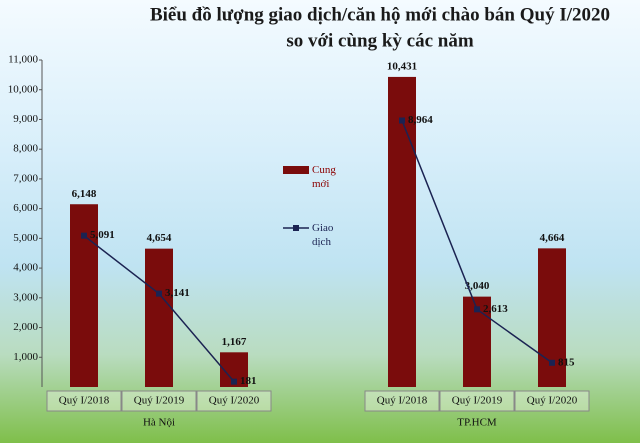 The height and width of the screenshot is (443, 640). What do you see at coordinates (234, 342) in the screenshot?
I see `value-label: 1,167` at bounding box center [234, 342].